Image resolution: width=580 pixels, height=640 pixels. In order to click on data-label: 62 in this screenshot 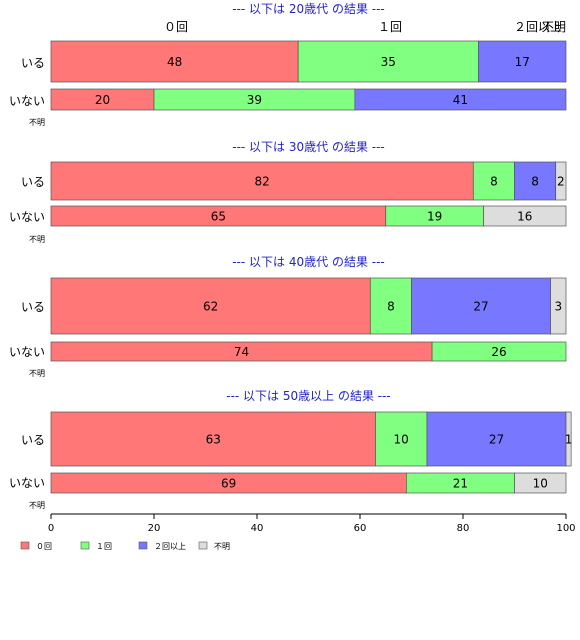, I will do `click(210, 307)`.